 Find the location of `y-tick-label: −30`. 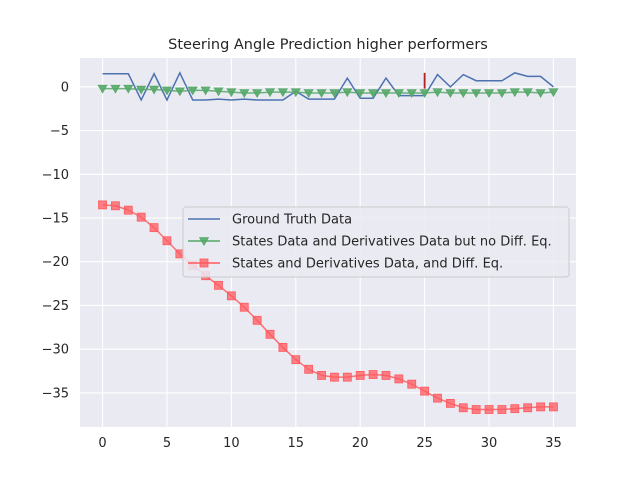

y-tick-label: −30 is located at coordinates (55, 350).